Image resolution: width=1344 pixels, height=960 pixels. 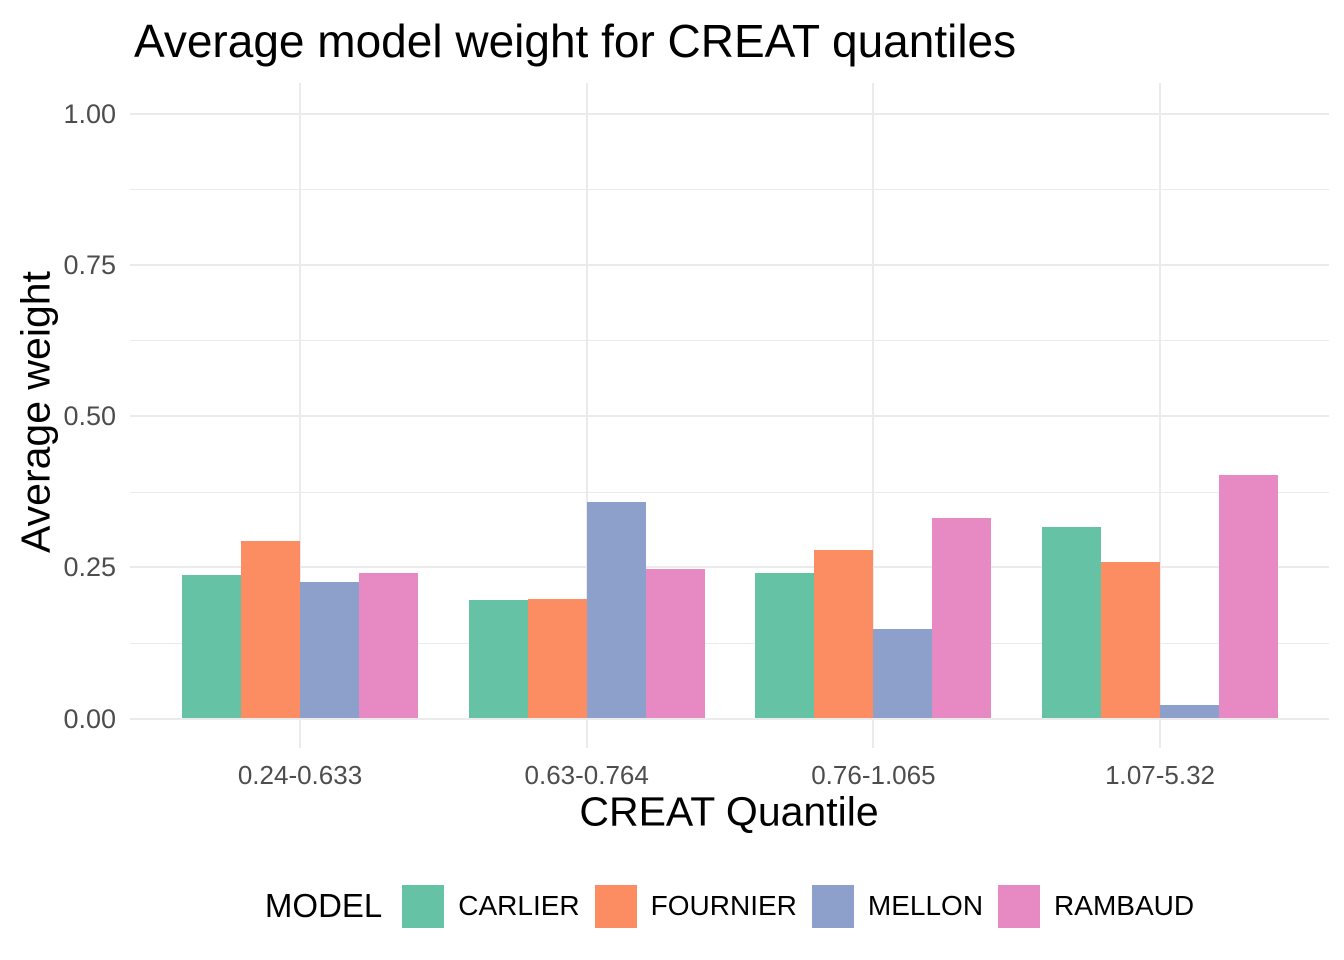 I want to click on legend: MODEL CARLIER FOURNIER MELLON RAMBAUD, so click(x=729, y=906).